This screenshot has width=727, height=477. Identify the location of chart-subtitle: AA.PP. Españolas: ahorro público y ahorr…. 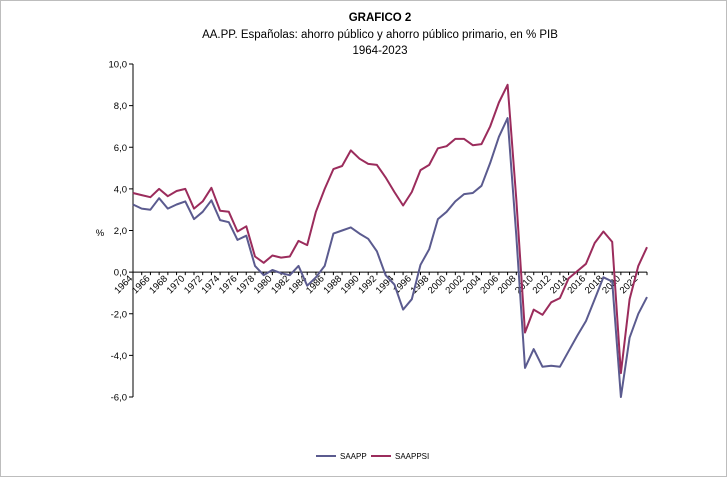
(380, 35).